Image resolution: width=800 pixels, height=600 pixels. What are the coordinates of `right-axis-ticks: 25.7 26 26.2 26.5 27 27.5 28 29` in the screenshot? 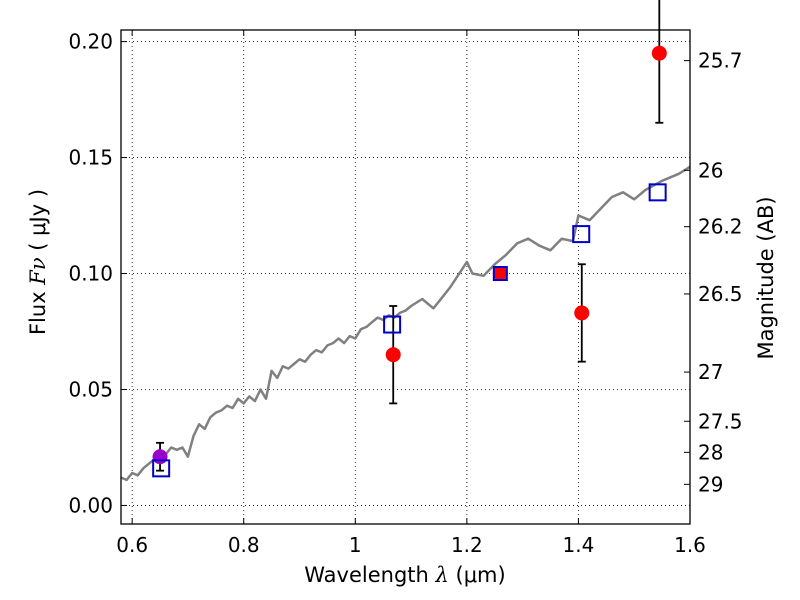 It's located at (713, 272).